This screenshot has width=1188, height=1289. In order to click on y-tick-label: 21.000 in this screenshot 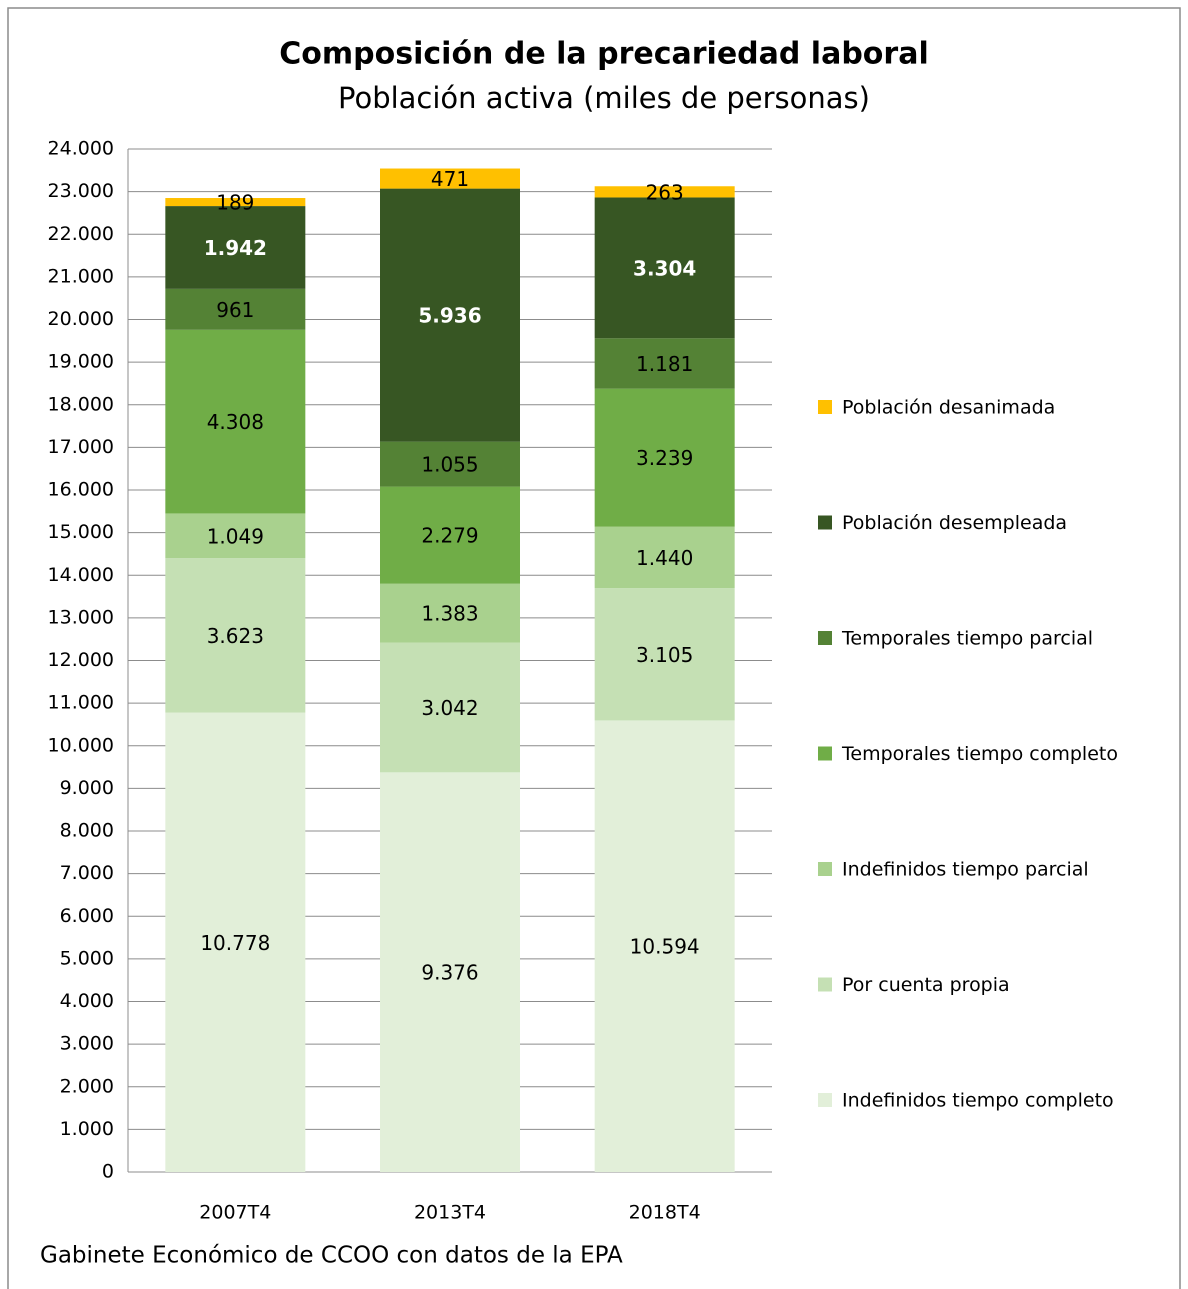, I will do `click(81, 276)`.